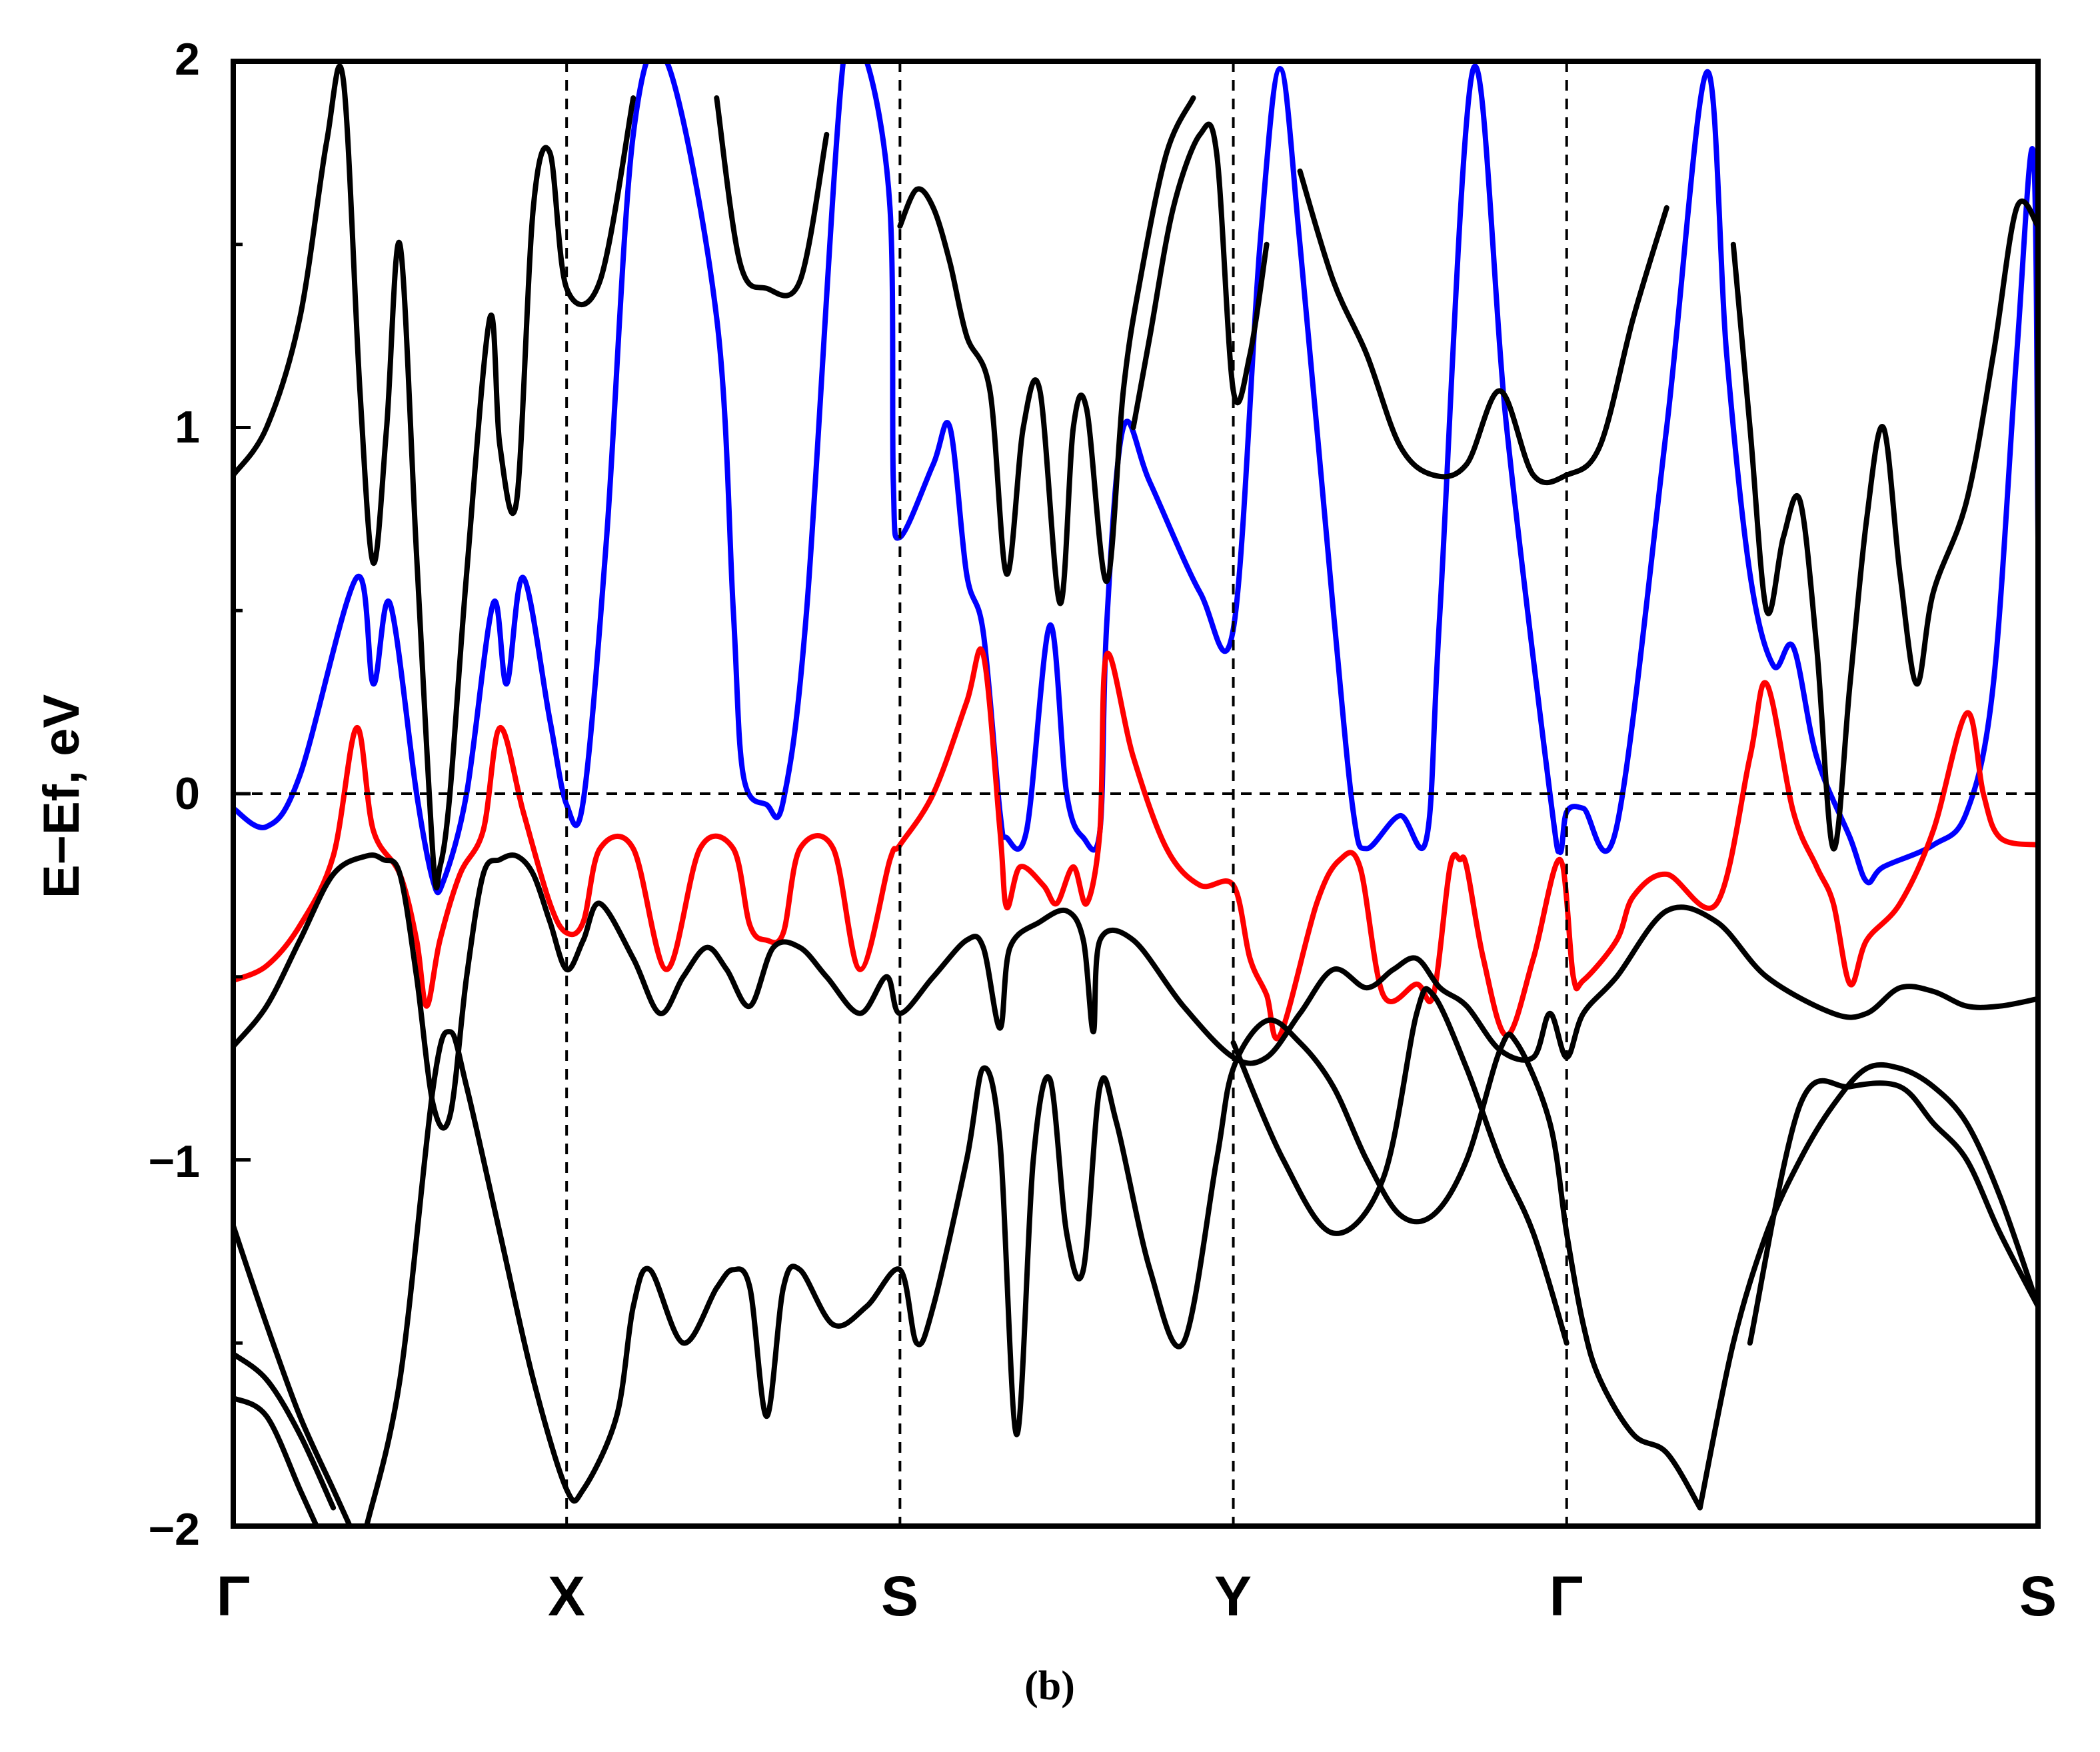 Image resolution: width=2100 pixels, height=1752 pixels. Describe the element at coordinates (566, 1596) in the screenshot. I see `k-point-label-x: X` at that location.